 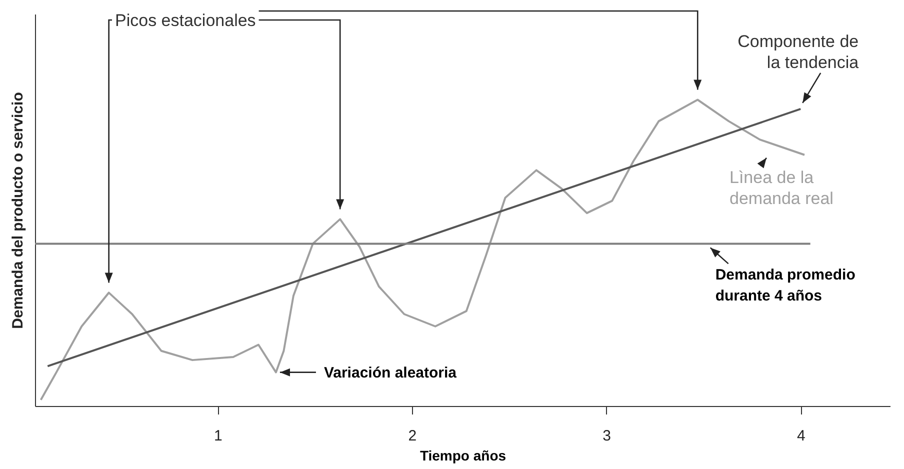 I want to click on series-label: Demanda promedio durante 4 años, so click(x=785, y=285).